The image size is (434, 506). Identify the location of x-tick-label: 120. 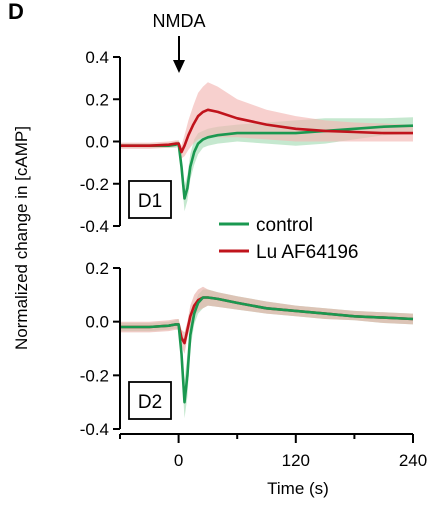
(296, 460).